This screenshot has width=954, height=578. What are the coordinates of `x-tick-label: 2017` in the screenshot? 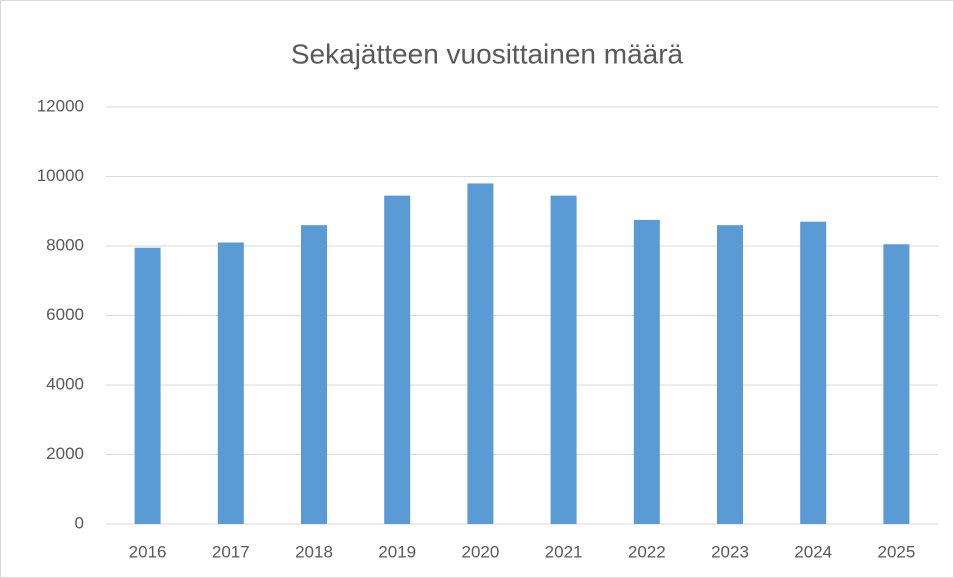 It's located at (231, 551).